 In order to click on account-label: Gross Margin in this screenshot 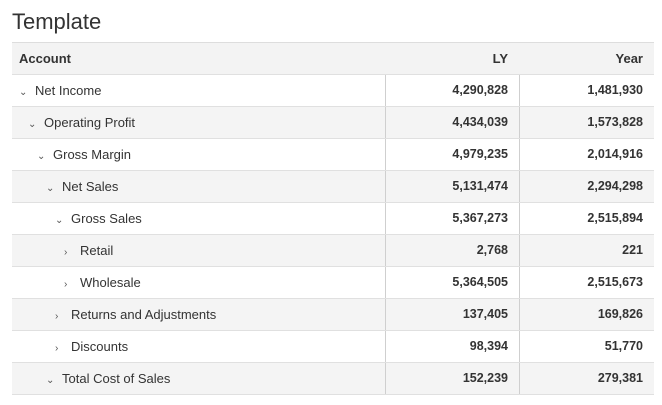, I will do `click(92, 154)`.